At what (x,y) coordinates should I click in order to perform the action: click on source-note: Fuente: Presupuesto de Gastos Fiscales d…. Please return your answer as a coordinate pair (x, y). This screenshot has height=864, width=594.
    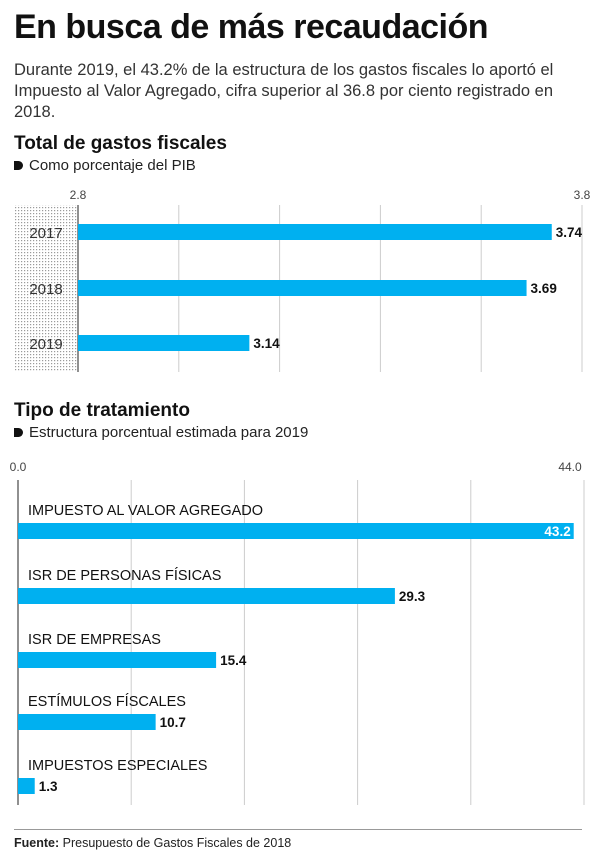
    Looking at the image, I should click on (152, 843).